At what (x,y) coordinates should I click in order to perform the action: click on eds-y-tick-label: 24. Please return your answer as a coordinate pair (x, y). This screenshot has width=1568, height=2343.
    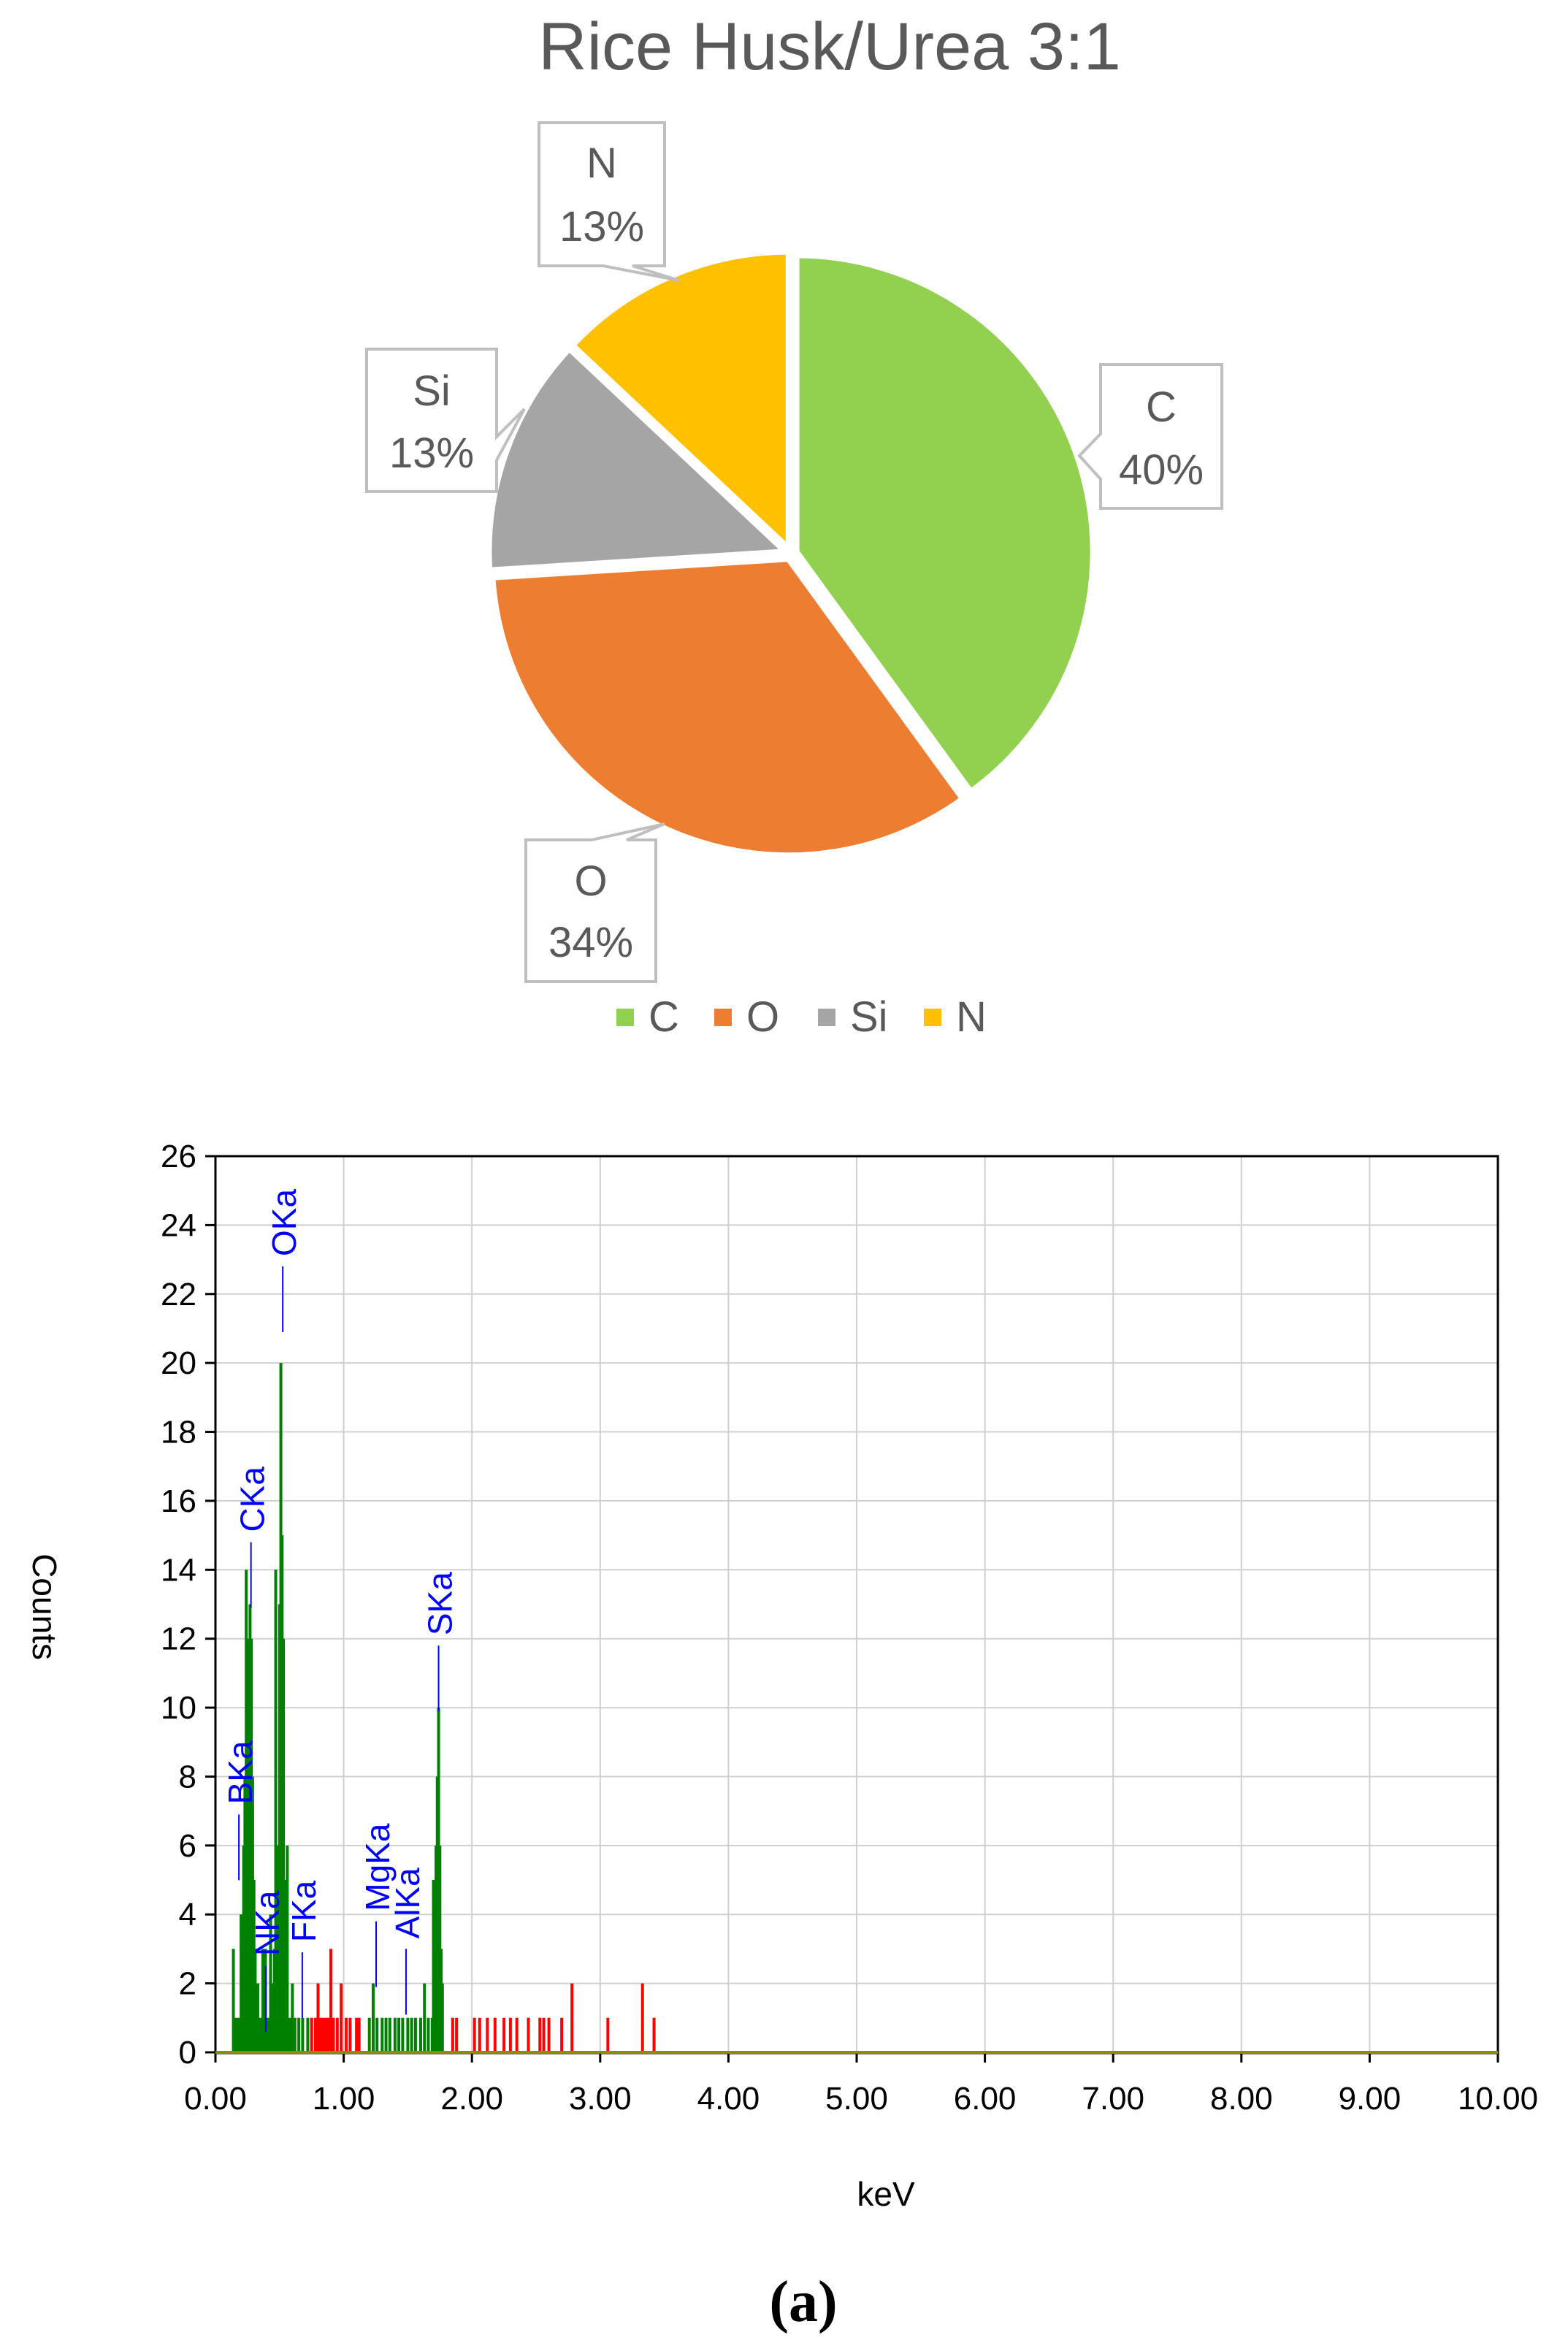
    Looking at the image, I should click on (178, 1225).